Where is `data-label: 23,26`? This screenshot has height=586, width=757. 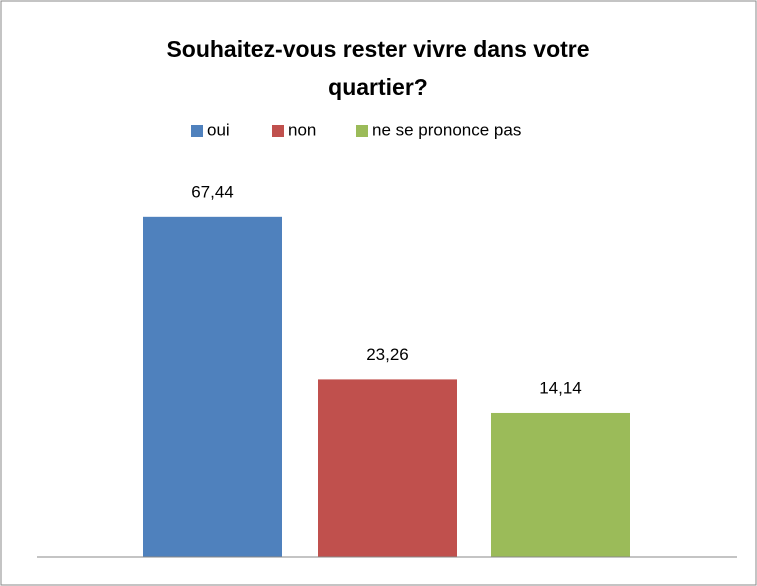 data-label: 23,26 is located at coordinates (387, 354).